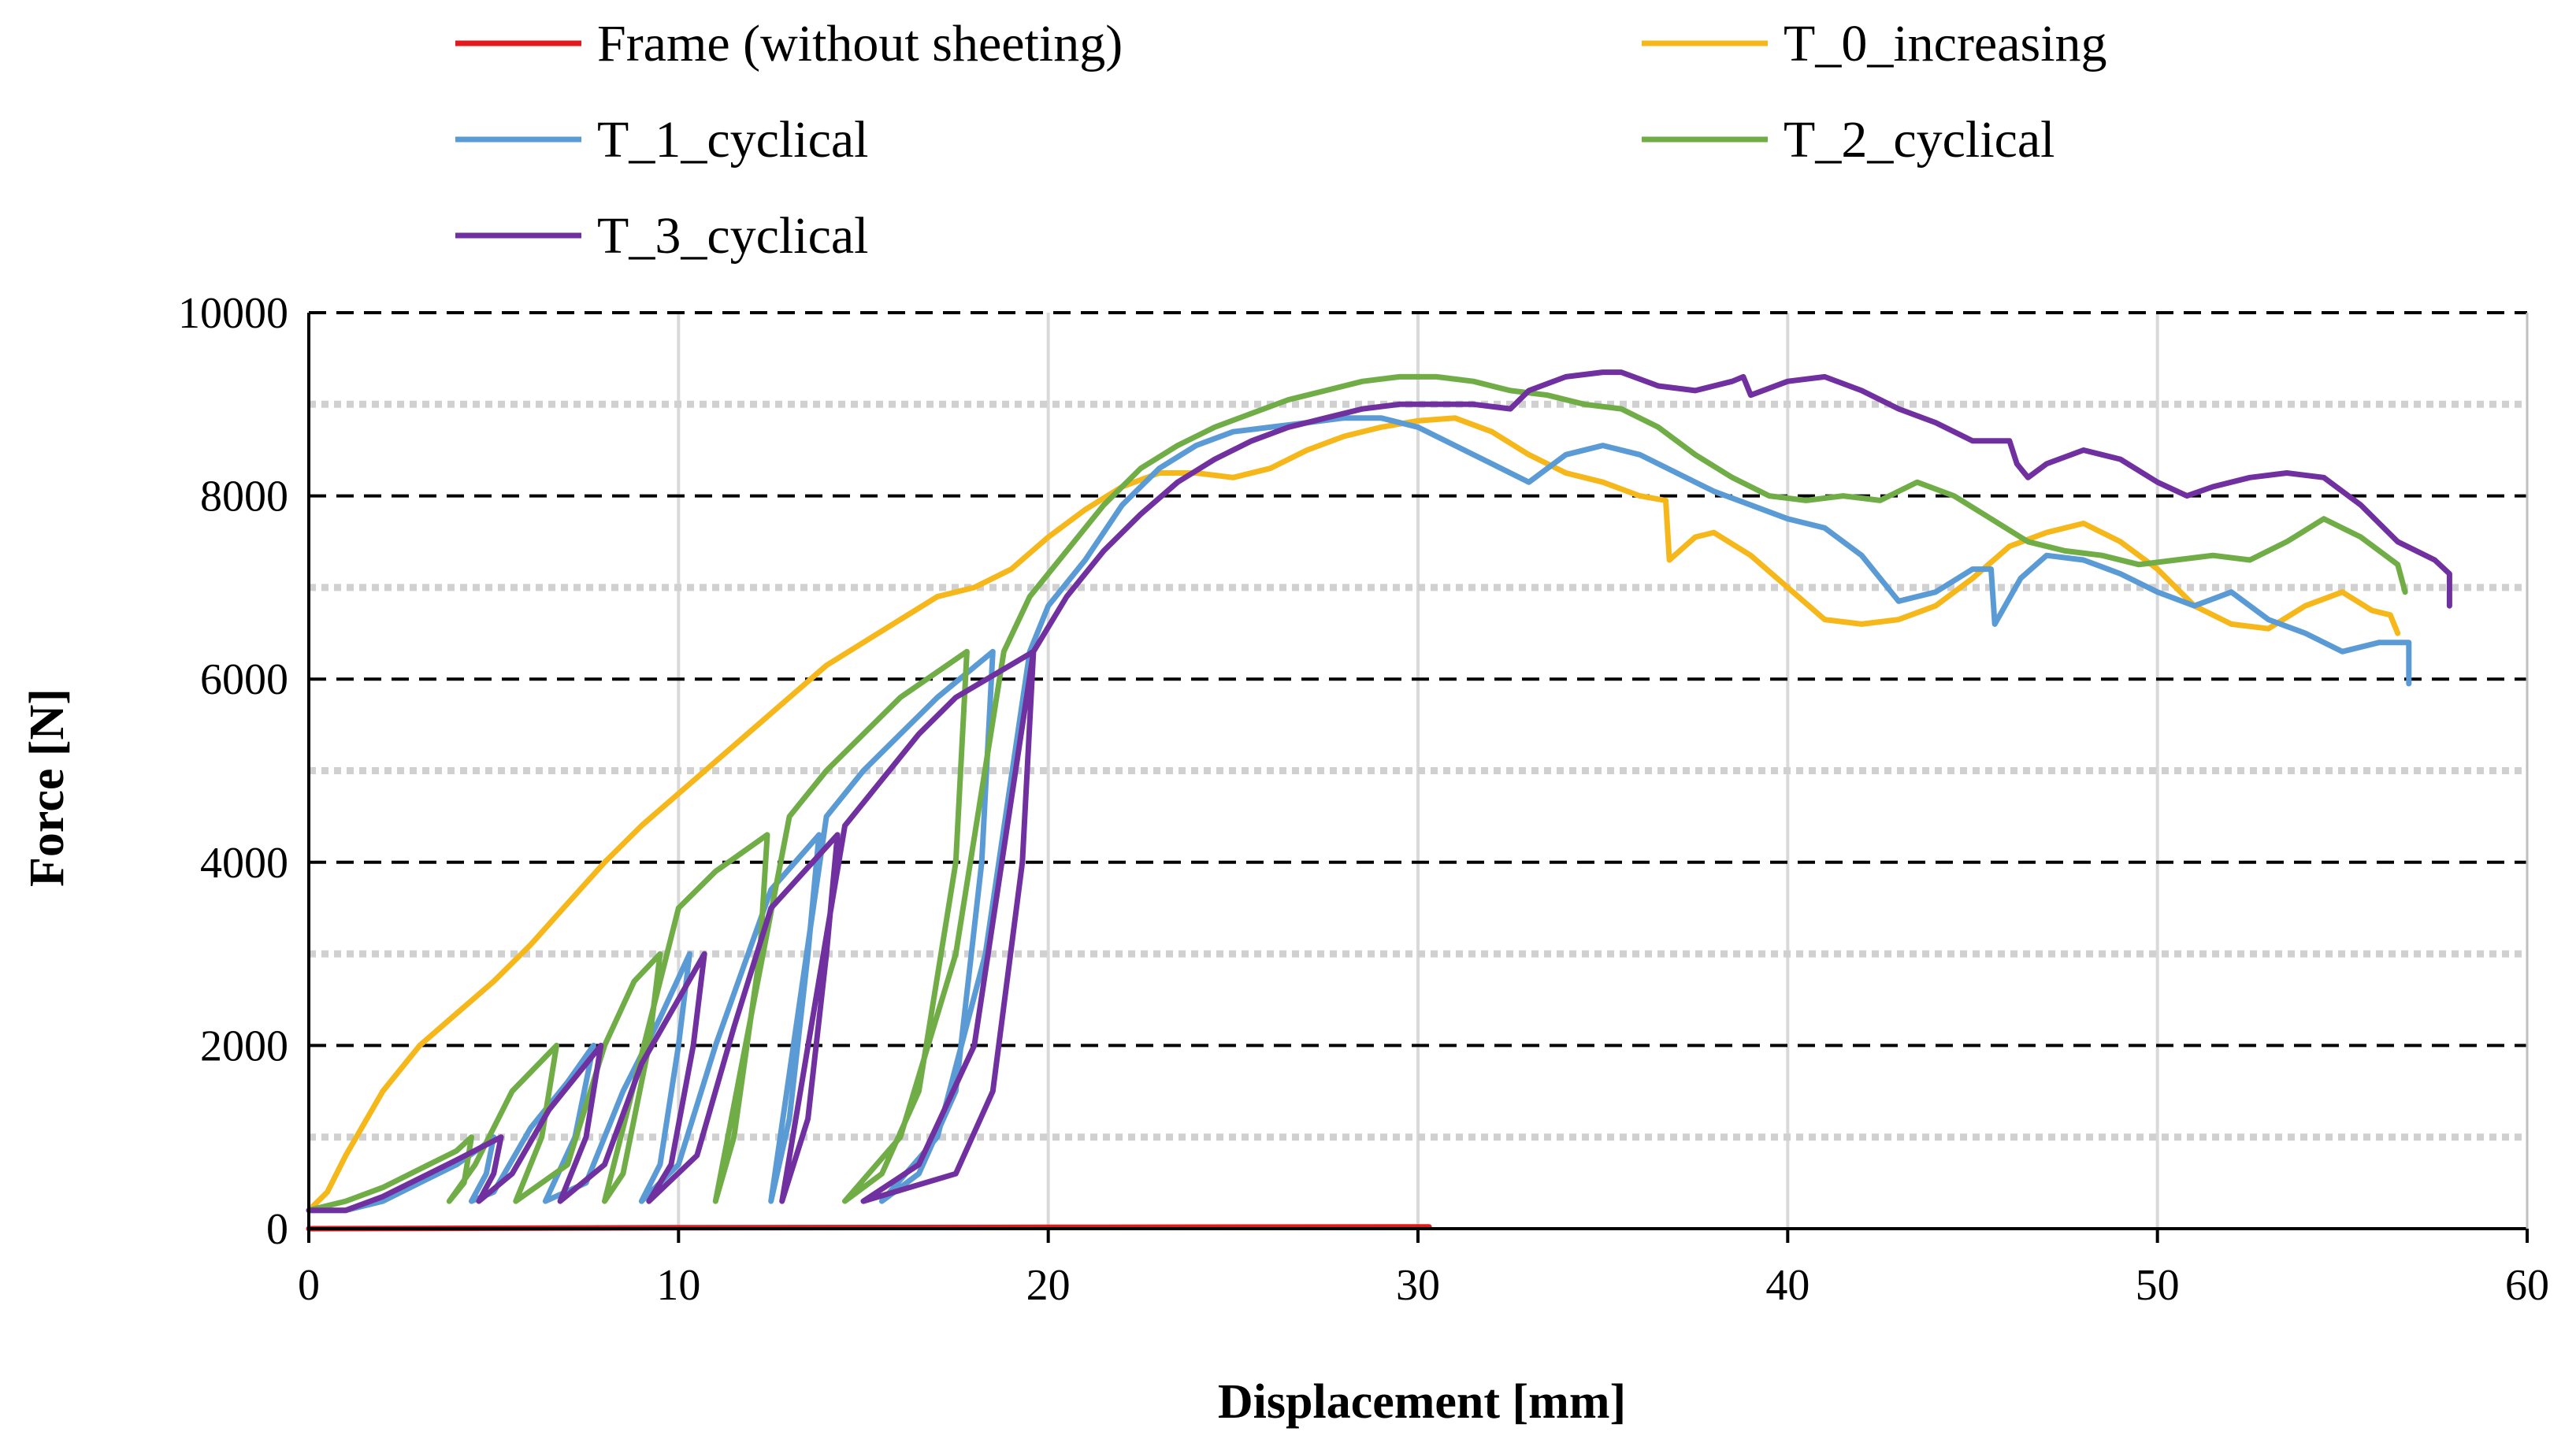 This screenshot has height=1450, width=2576. What do you see at coordinates (244, 497) in the screenshot?
I see `y-tick-label: 8000` at bounding box center [244, 497].